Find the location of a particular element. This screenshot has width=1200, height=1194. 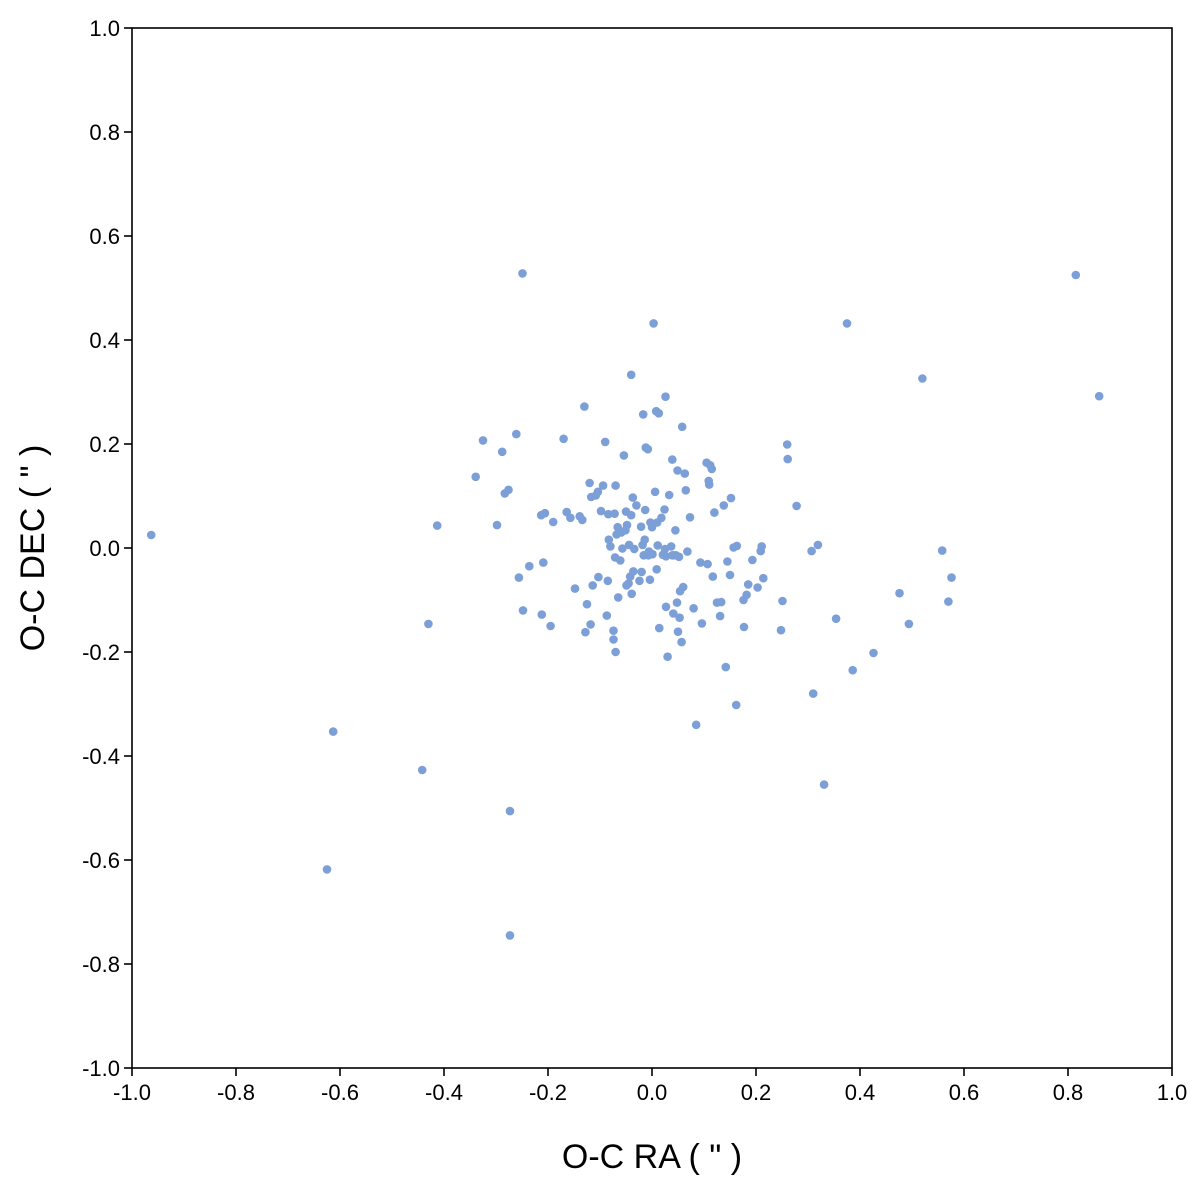

y-tick-labels: 1.0 0.8 0.6 0.4 0.2 0.0 -0.2 -0.4 -0.6 -0.8 -1.0 is located at coordinates (101, 548).